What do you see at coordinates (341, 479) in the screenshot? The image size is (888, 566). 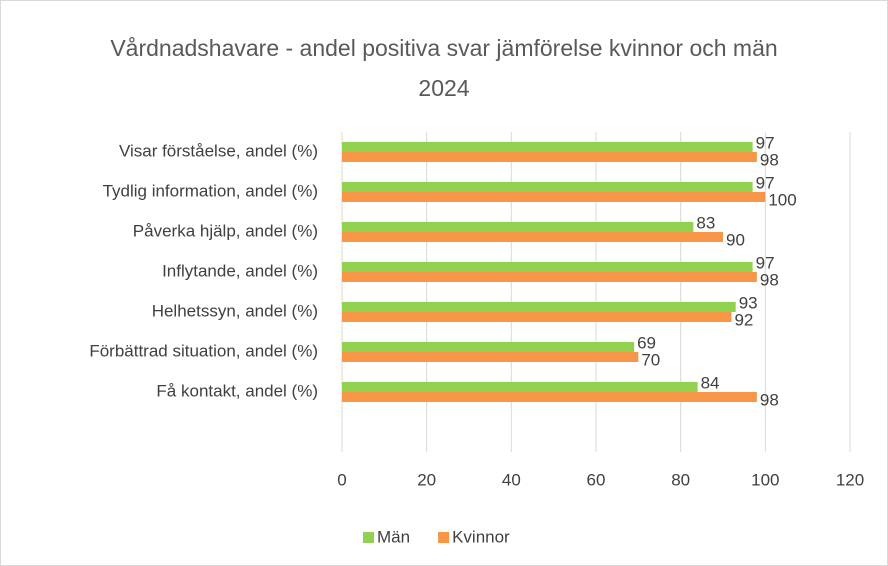 I see `x-tick-label: 0` at bounding box center [341, 479].